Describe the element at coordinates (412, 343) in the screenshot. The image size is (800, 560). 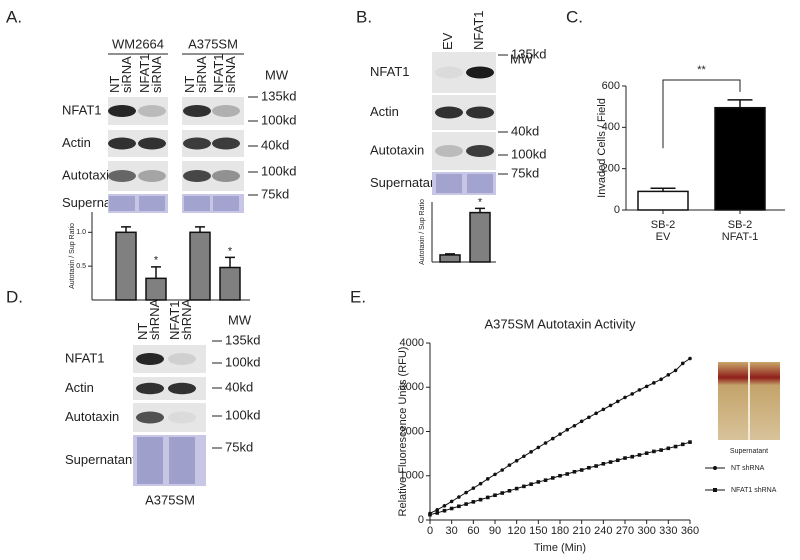
I see `y-tick-label: 4000` at that location.